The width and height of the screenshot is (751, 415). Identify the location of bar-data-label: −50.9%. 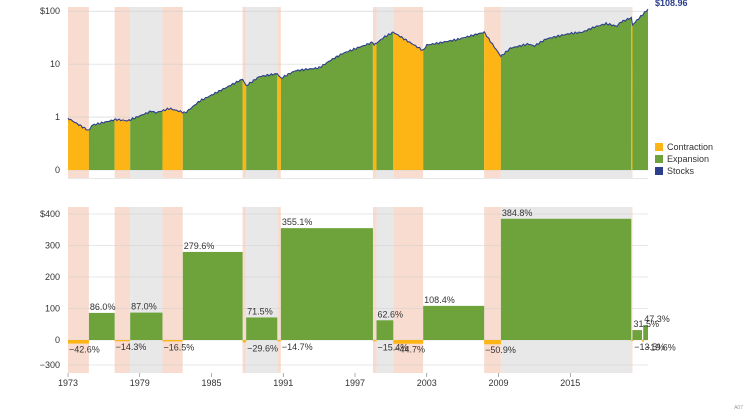
(500, 350).